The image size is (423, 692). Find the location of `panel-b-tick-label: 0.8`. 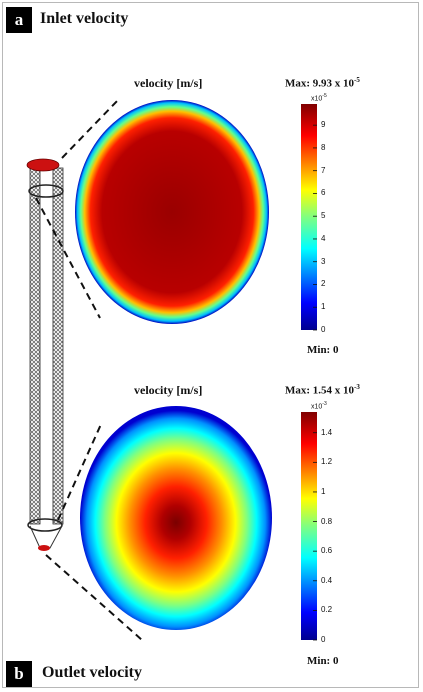

panel-b-tick-label: 0.8 is located at coordinates (327, 521).